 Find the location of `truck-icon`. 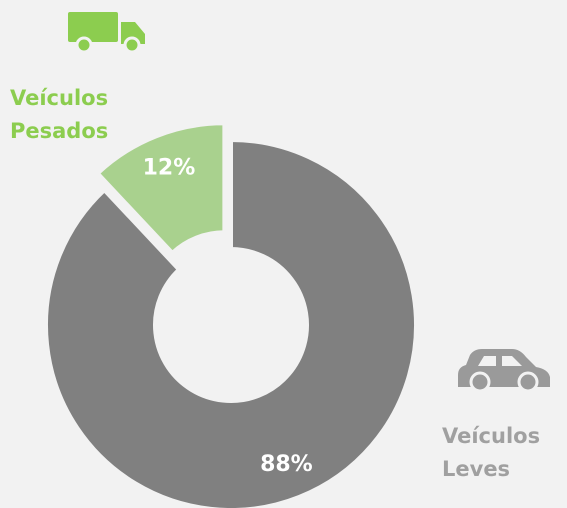

truck-icon is located at coordinates (106, 33).